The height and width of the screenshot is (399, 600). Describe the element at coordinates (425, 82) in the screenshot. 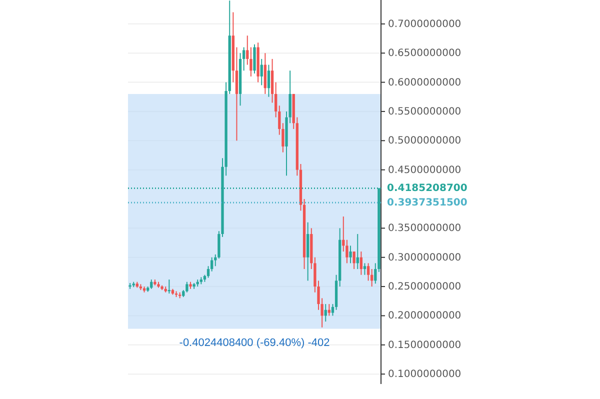

I see `y-tick-label: 0.6000000000` at that location.